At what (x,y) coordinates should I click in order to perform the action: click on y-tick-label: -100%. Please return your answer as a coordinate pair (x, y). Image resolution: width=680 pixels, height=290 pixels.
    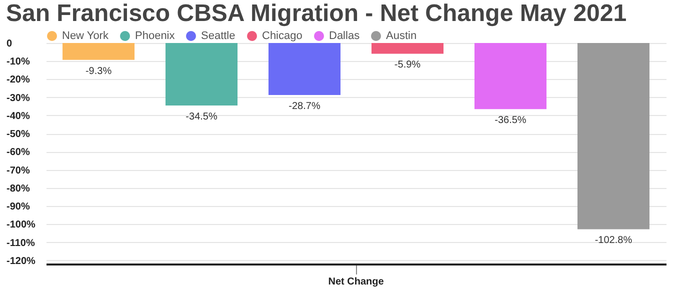
    Looking at the image, I should click on (21, 225).